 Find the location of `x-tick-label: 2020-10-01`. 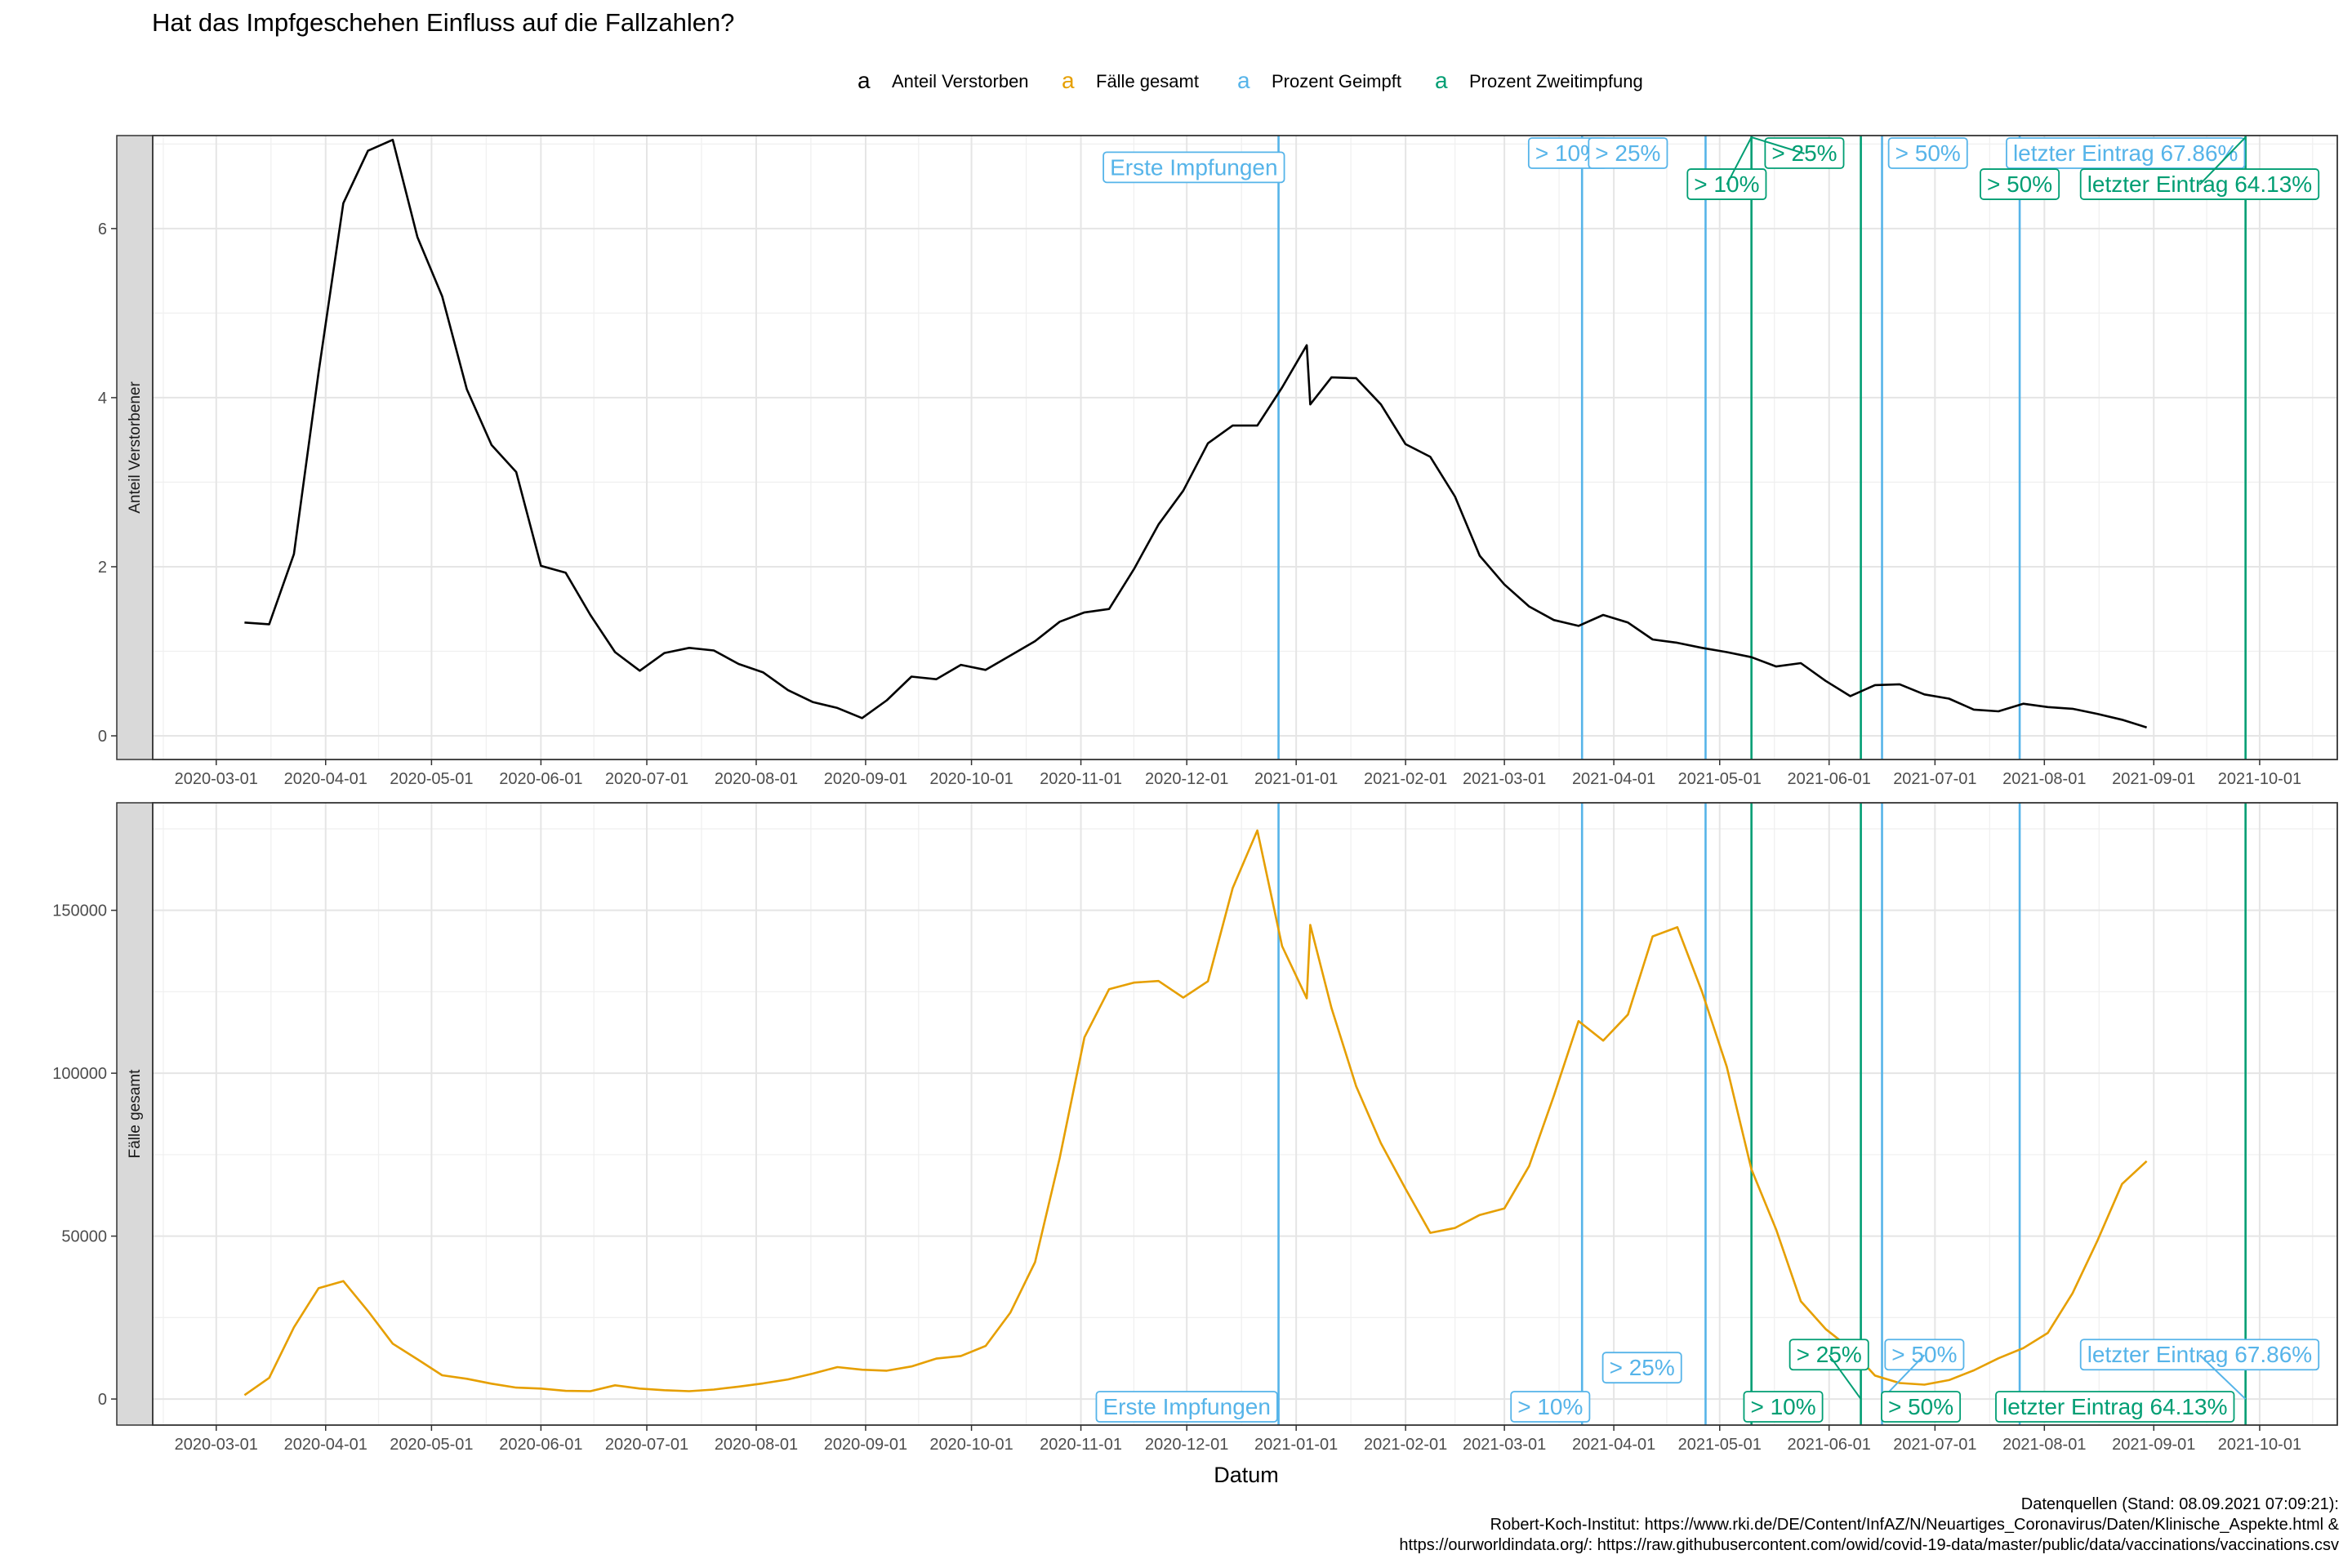

x-tick-label: 2020-10-01 is located at coordinates (971, 1445).